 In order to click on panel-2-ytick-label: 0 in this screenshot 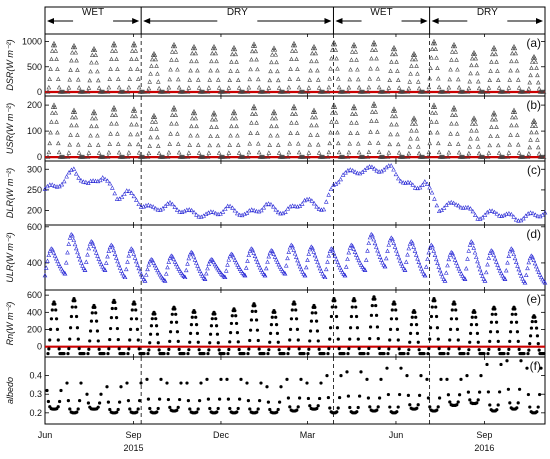, I will do `click(39, 157)`.